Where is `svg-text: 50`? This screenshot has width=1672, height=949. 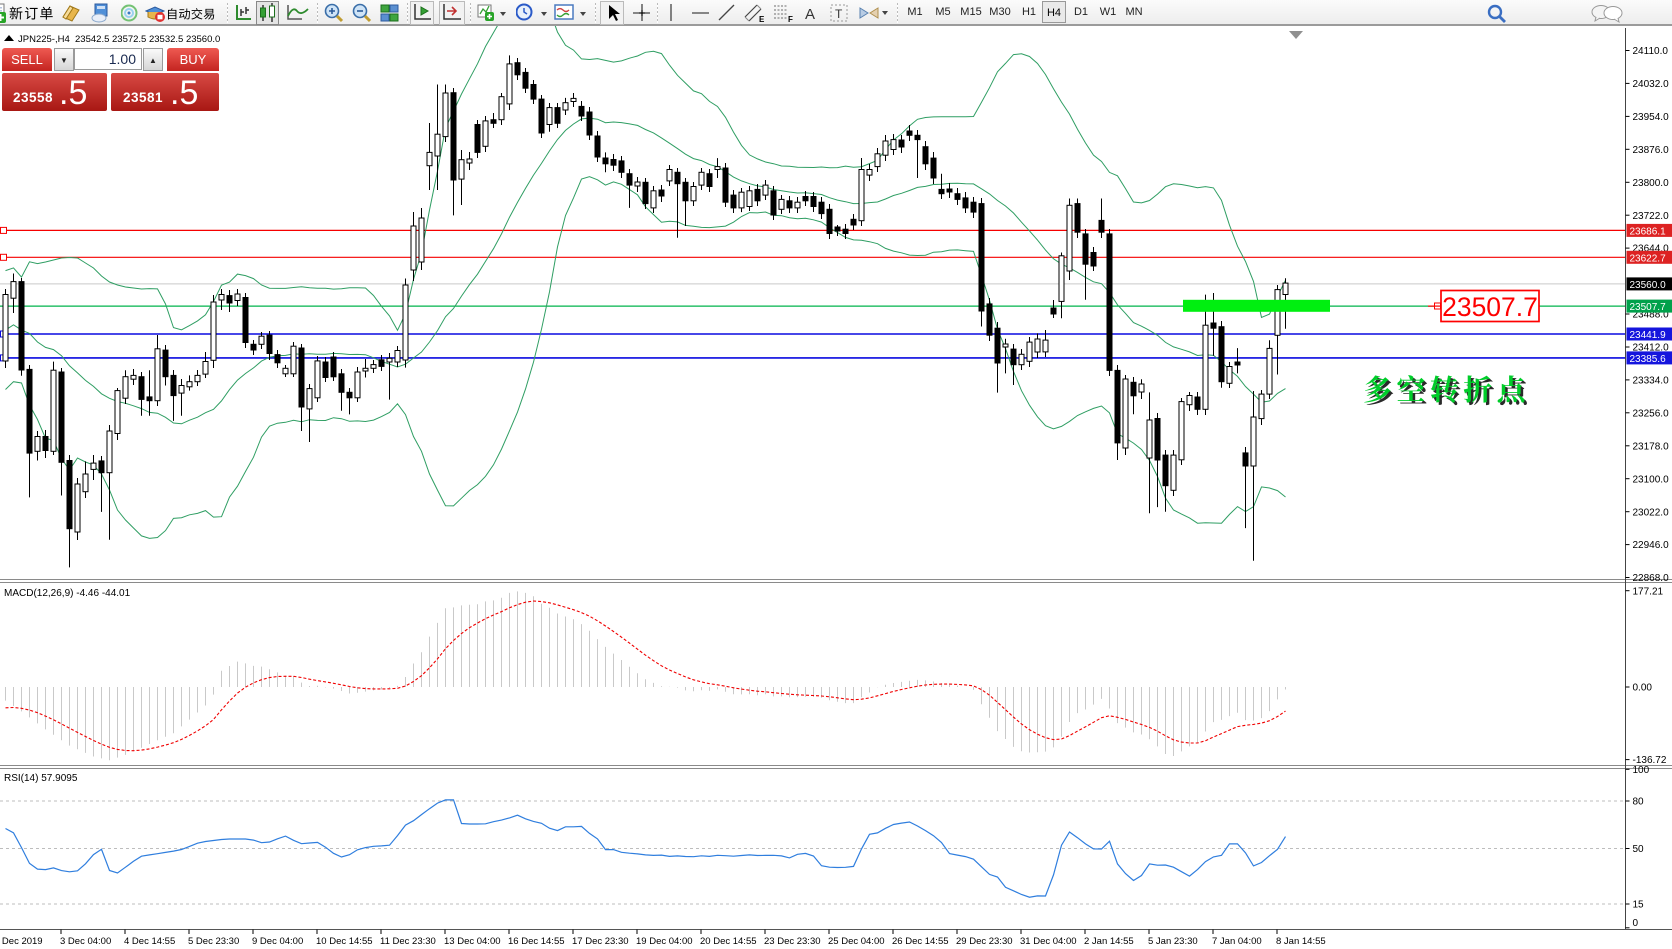 svg-text: 50 is located at coordinates (1639, 849).